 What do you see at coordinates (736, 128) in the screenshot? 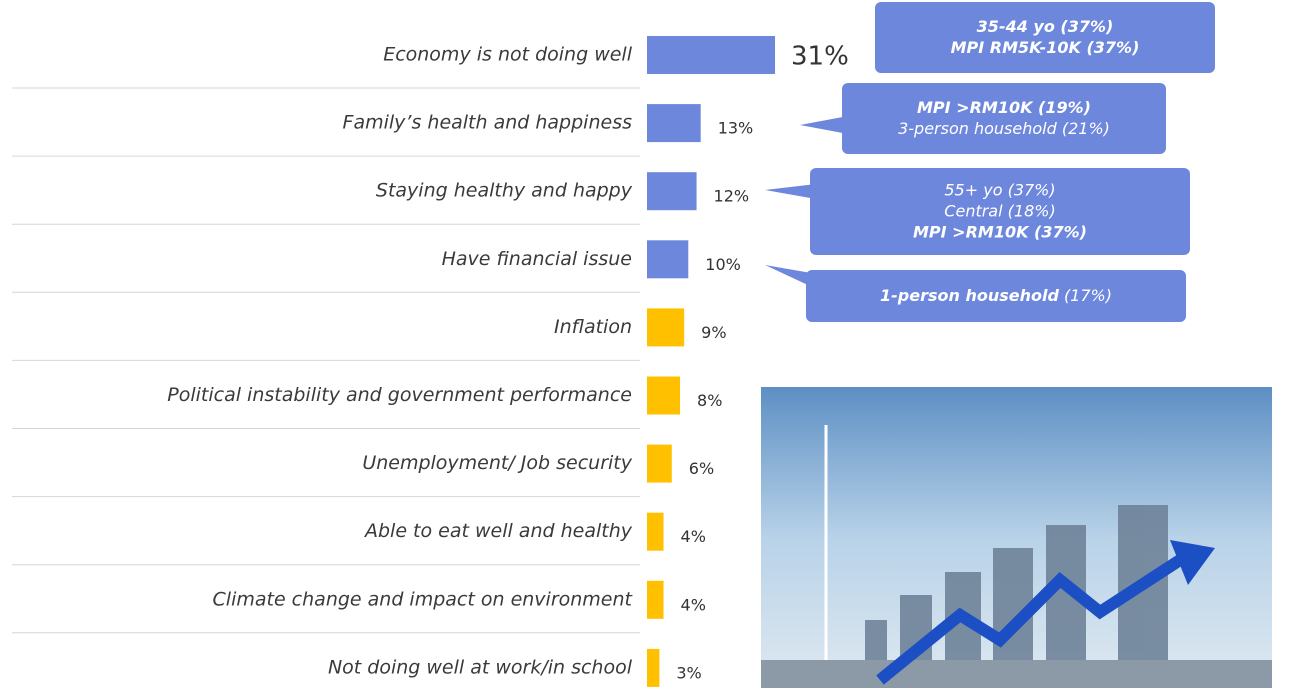
I see `value-label: 13%` at bounding box center [736, 128].